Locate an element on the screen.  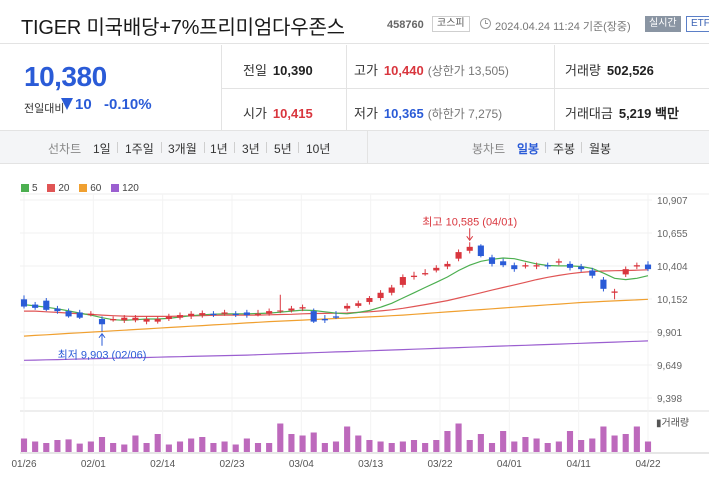
y-tick-label: 10,655 is located at coordinates (672, 234).